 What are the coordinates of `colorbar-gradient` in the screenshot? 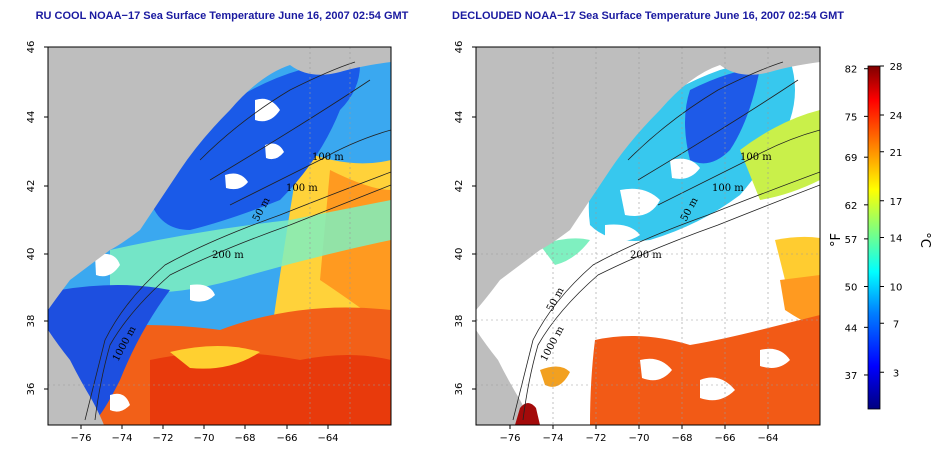 It's located at (874, 237).